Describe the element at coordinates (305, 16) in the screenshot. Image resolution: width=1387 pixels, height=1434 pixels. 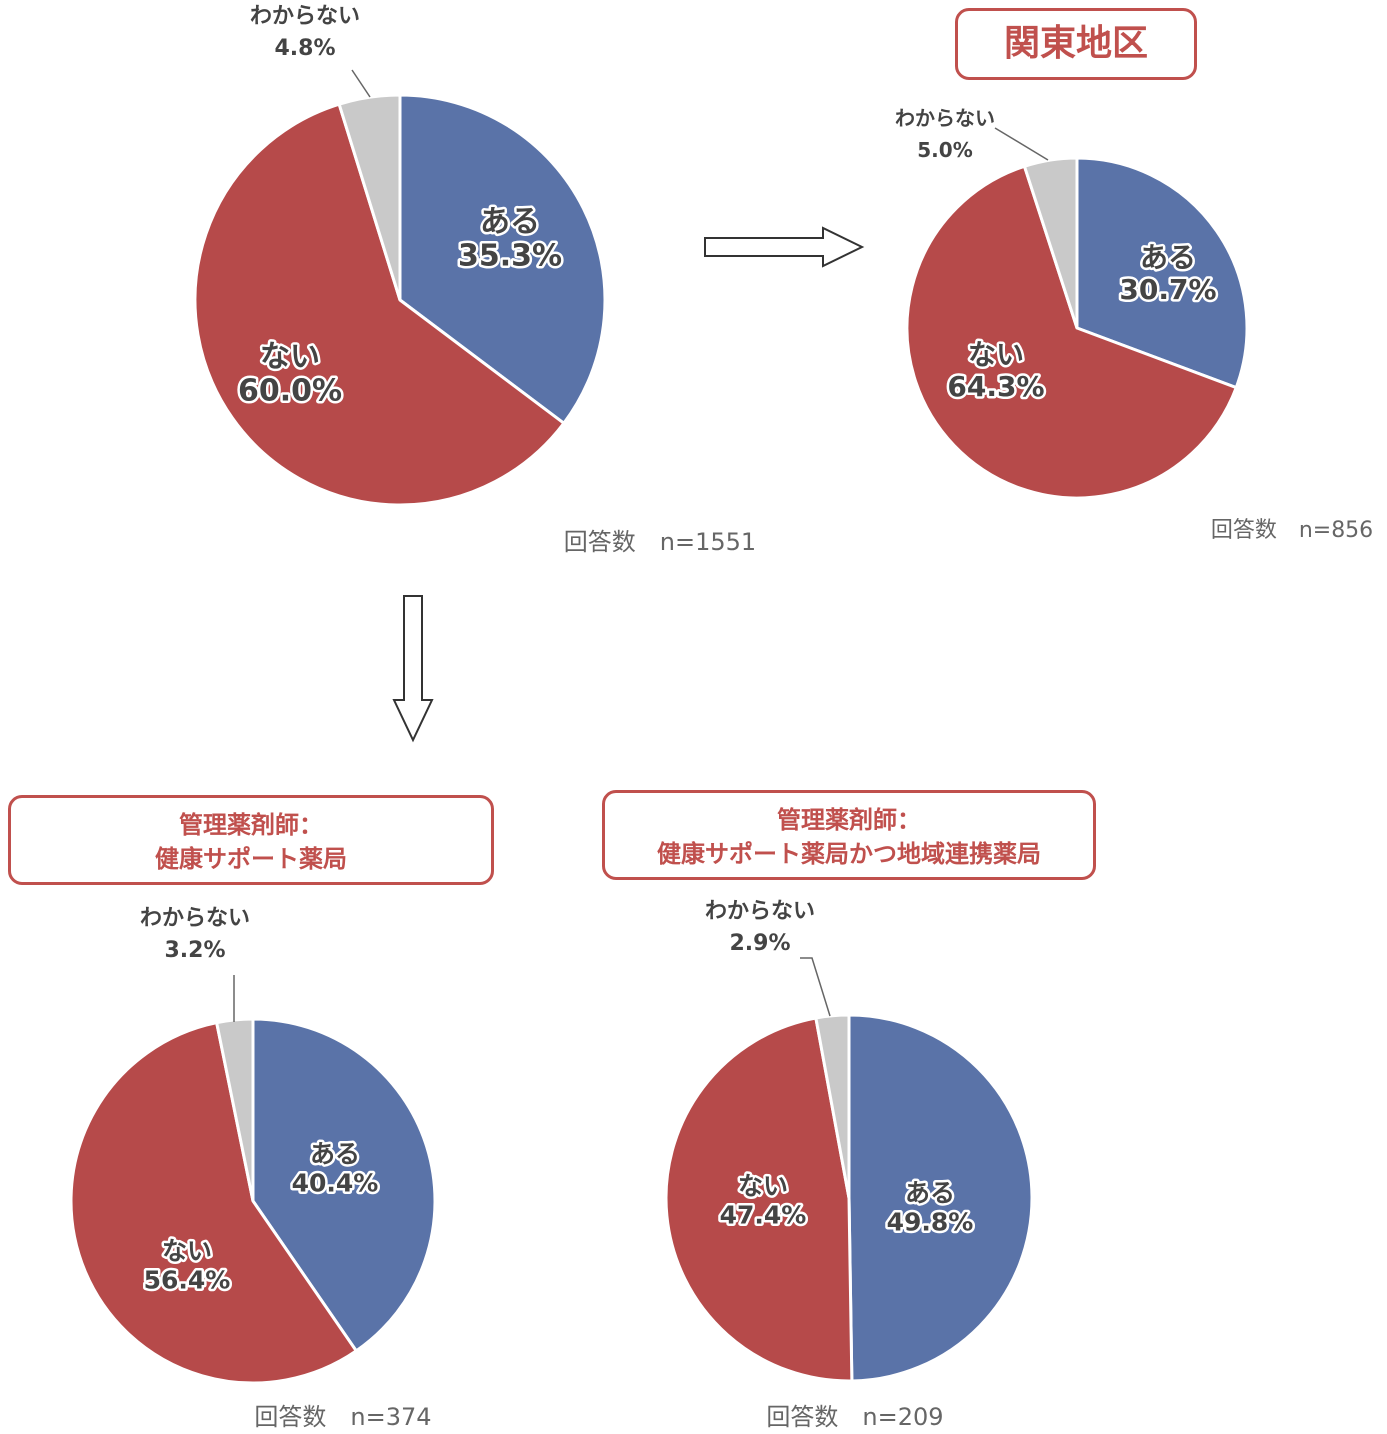
I see `overall-label-name-2: わからない` at that location.